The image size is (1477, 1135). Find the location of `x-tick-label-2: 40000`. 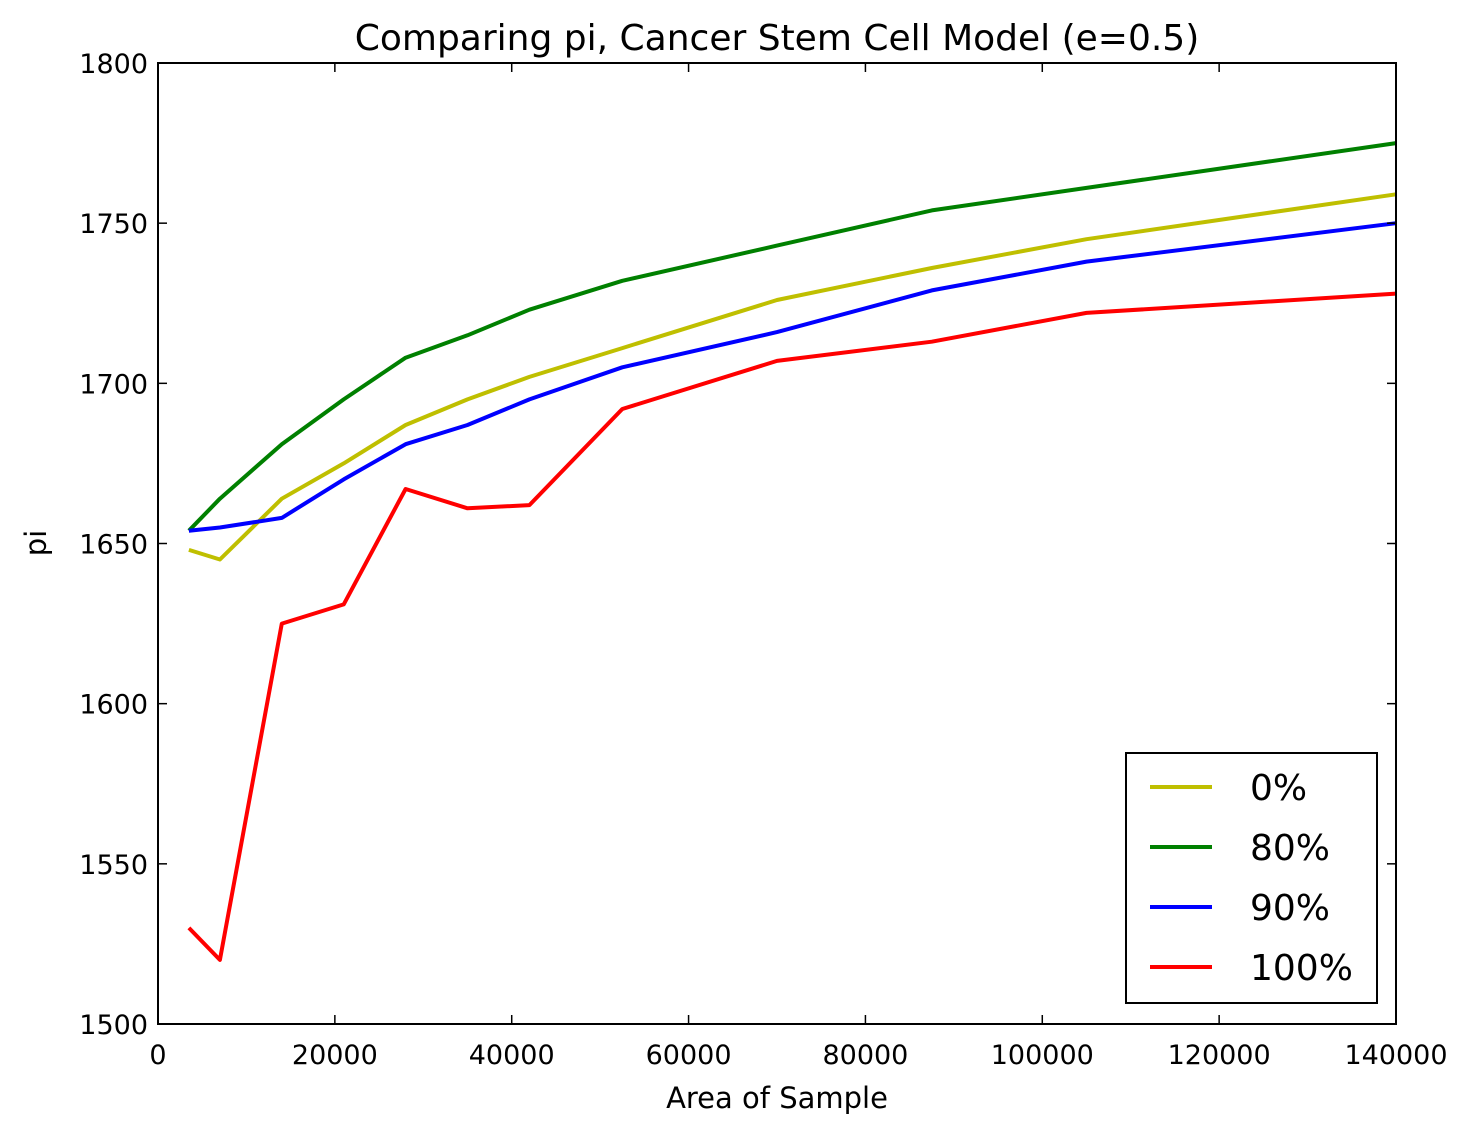

x-tick-label-2: 40000 is located at coordinates (512, 1055).